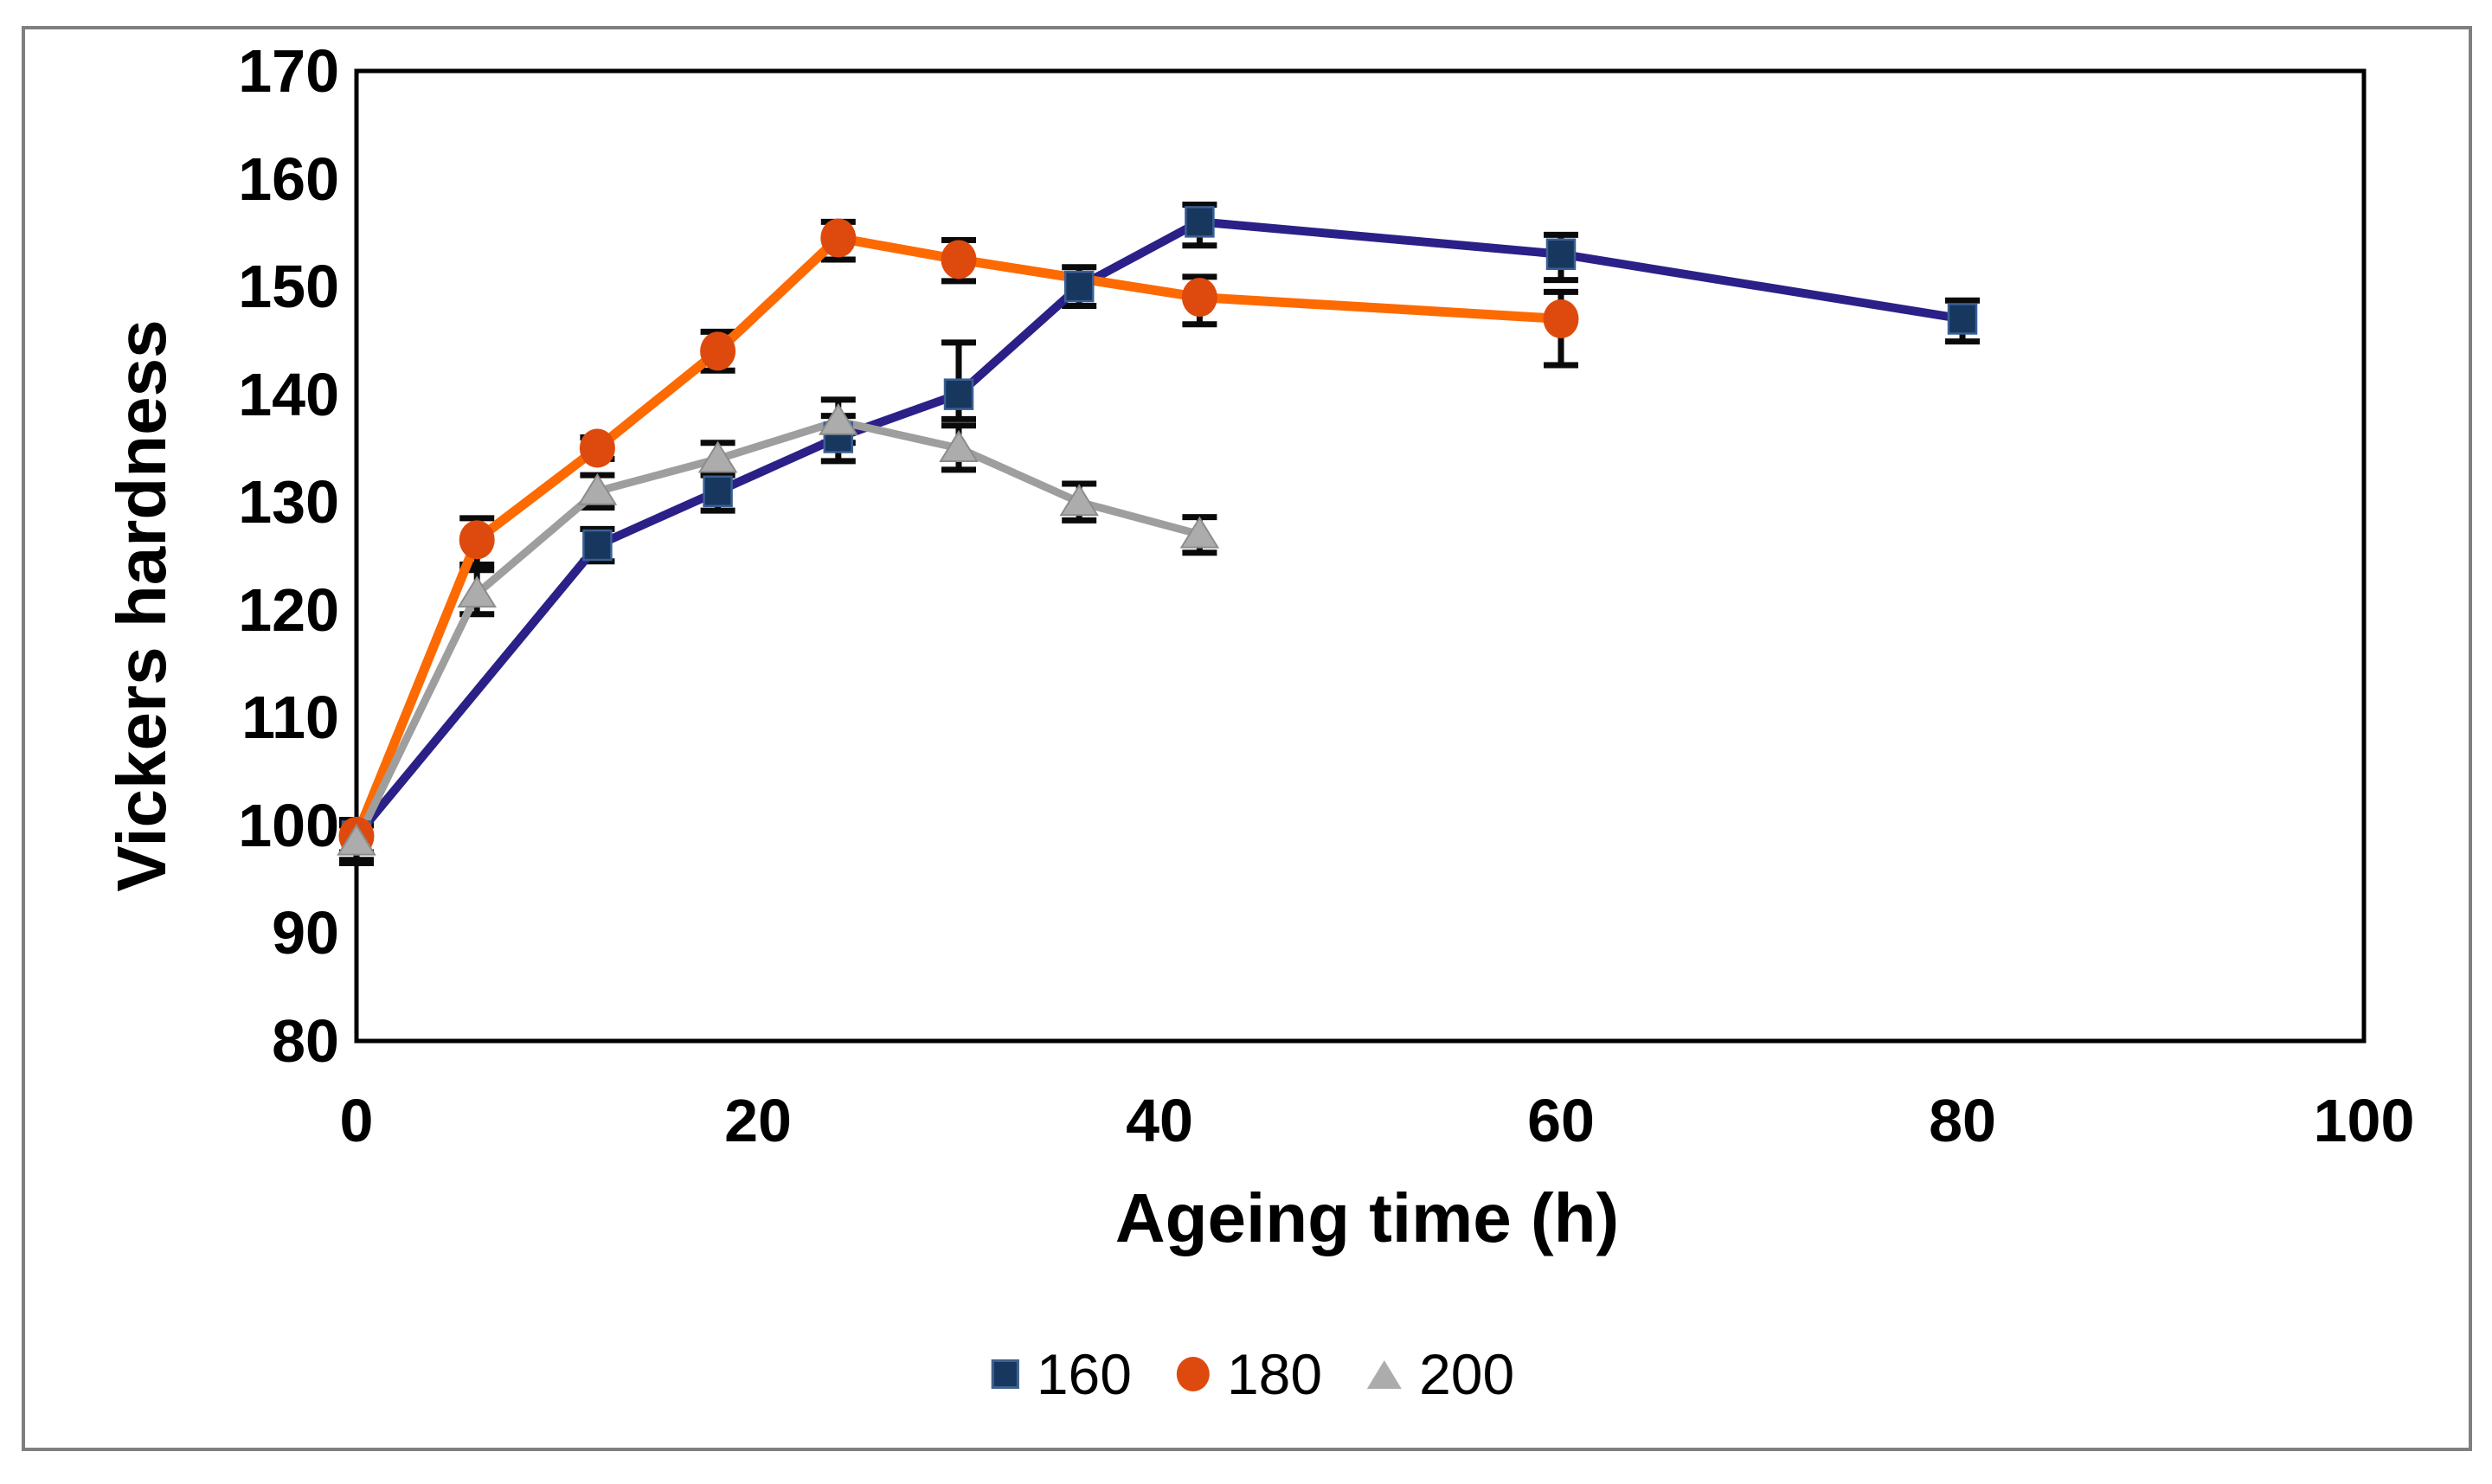 This screenshot has width=2492, height=1484. I want to click on x-tick-label: 20, so click(758, 1120).